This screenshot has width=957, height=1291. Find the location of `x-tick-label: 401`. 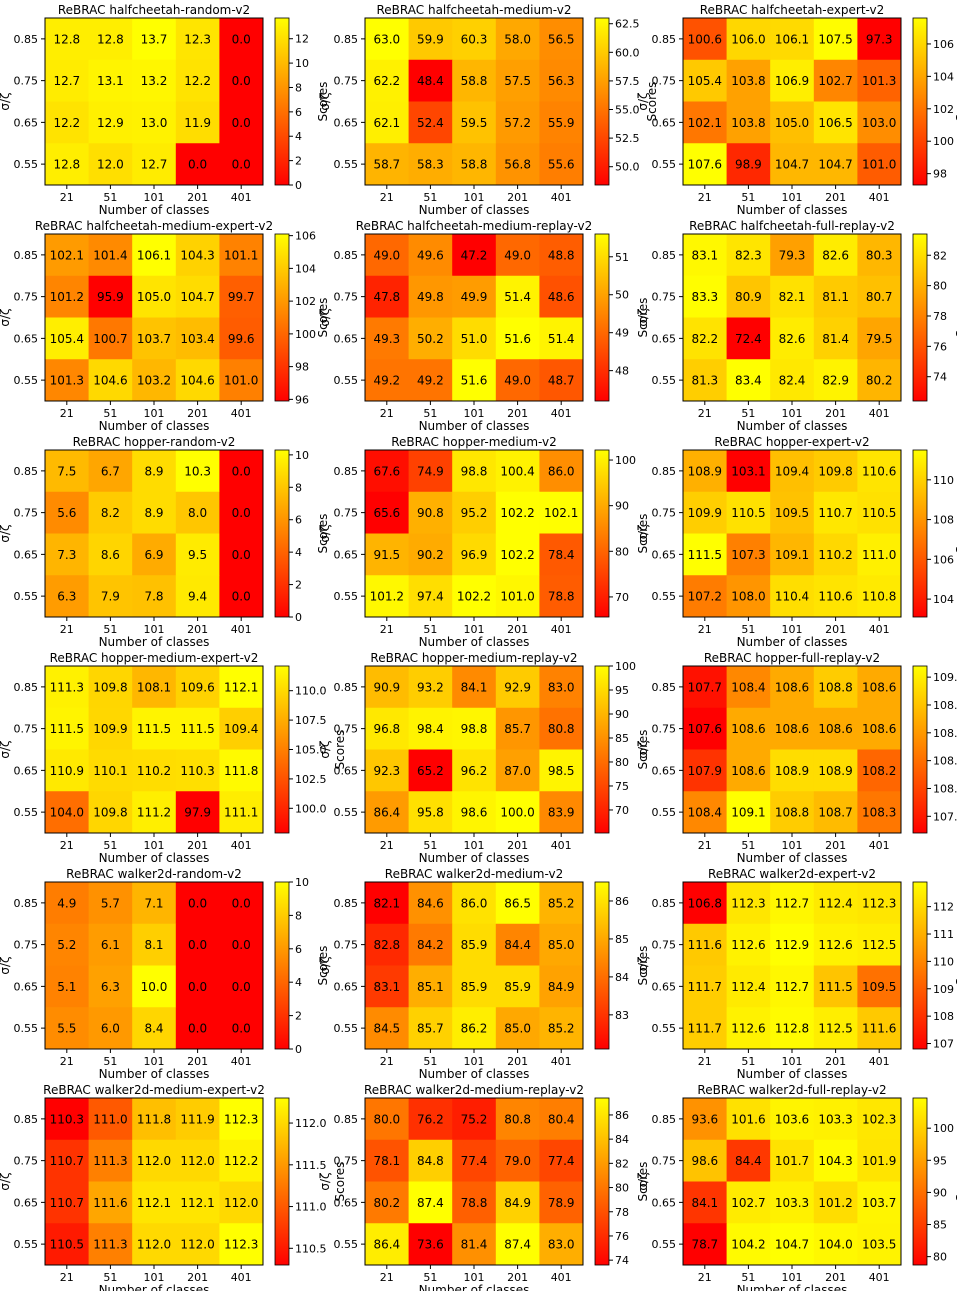

x-tick-label: 401 is located at coordinates (561, 629).